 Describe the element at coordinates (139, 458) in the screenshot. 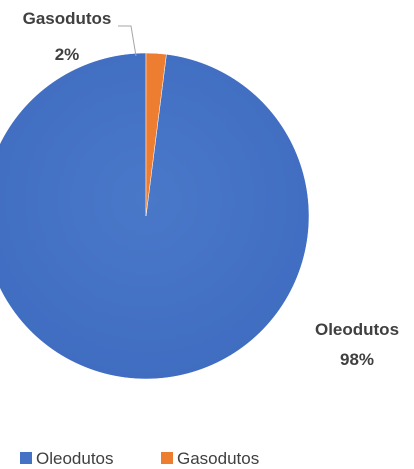

I see `legend: Oleodutos Gasodutos` at that location.